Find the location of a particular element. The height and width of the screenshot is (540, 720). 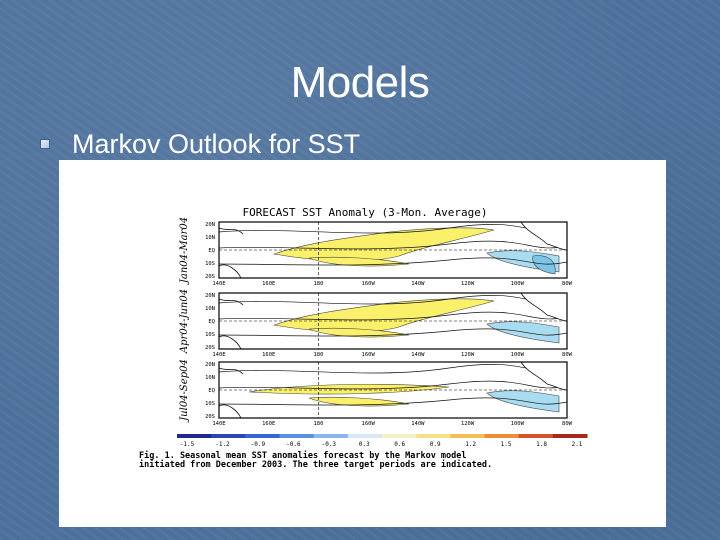

cool-anomaly-region is located at coordinates (544, 265).